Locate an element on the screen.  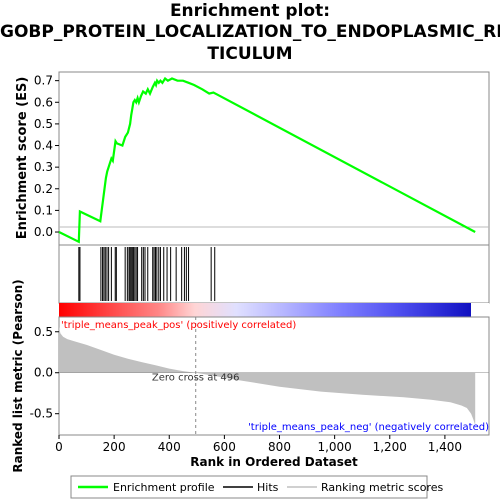
metric-y-tick-label: 0.5 is located at coordinates (43, 332).